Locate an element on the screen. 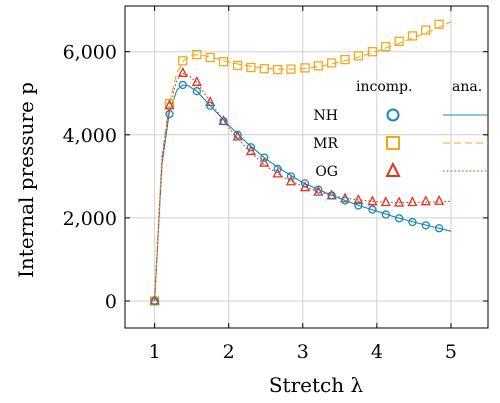  legend-rows: NH MR OG is located at coordinates (400, 144).